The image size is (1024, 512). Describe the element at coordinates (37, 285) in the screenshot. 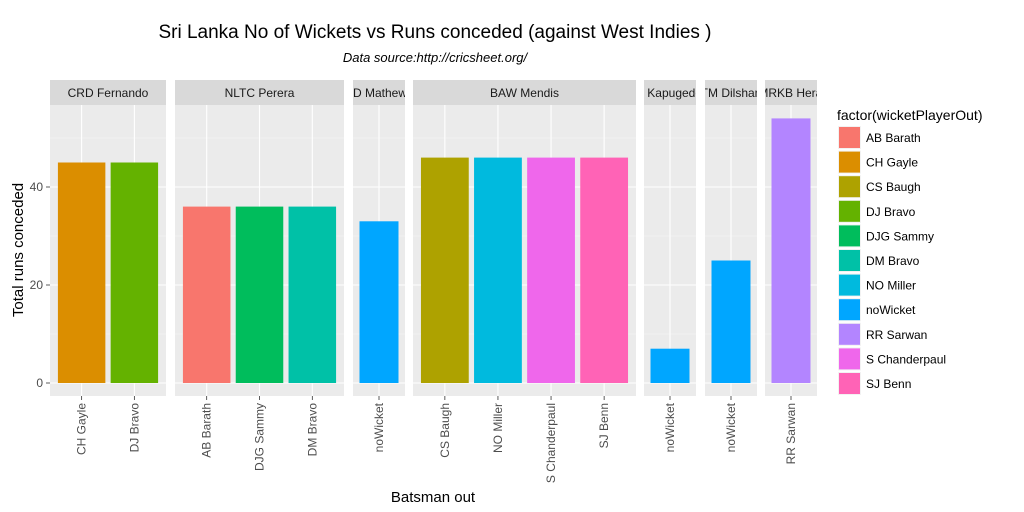

I see `y-tick-label: 20` at that location.